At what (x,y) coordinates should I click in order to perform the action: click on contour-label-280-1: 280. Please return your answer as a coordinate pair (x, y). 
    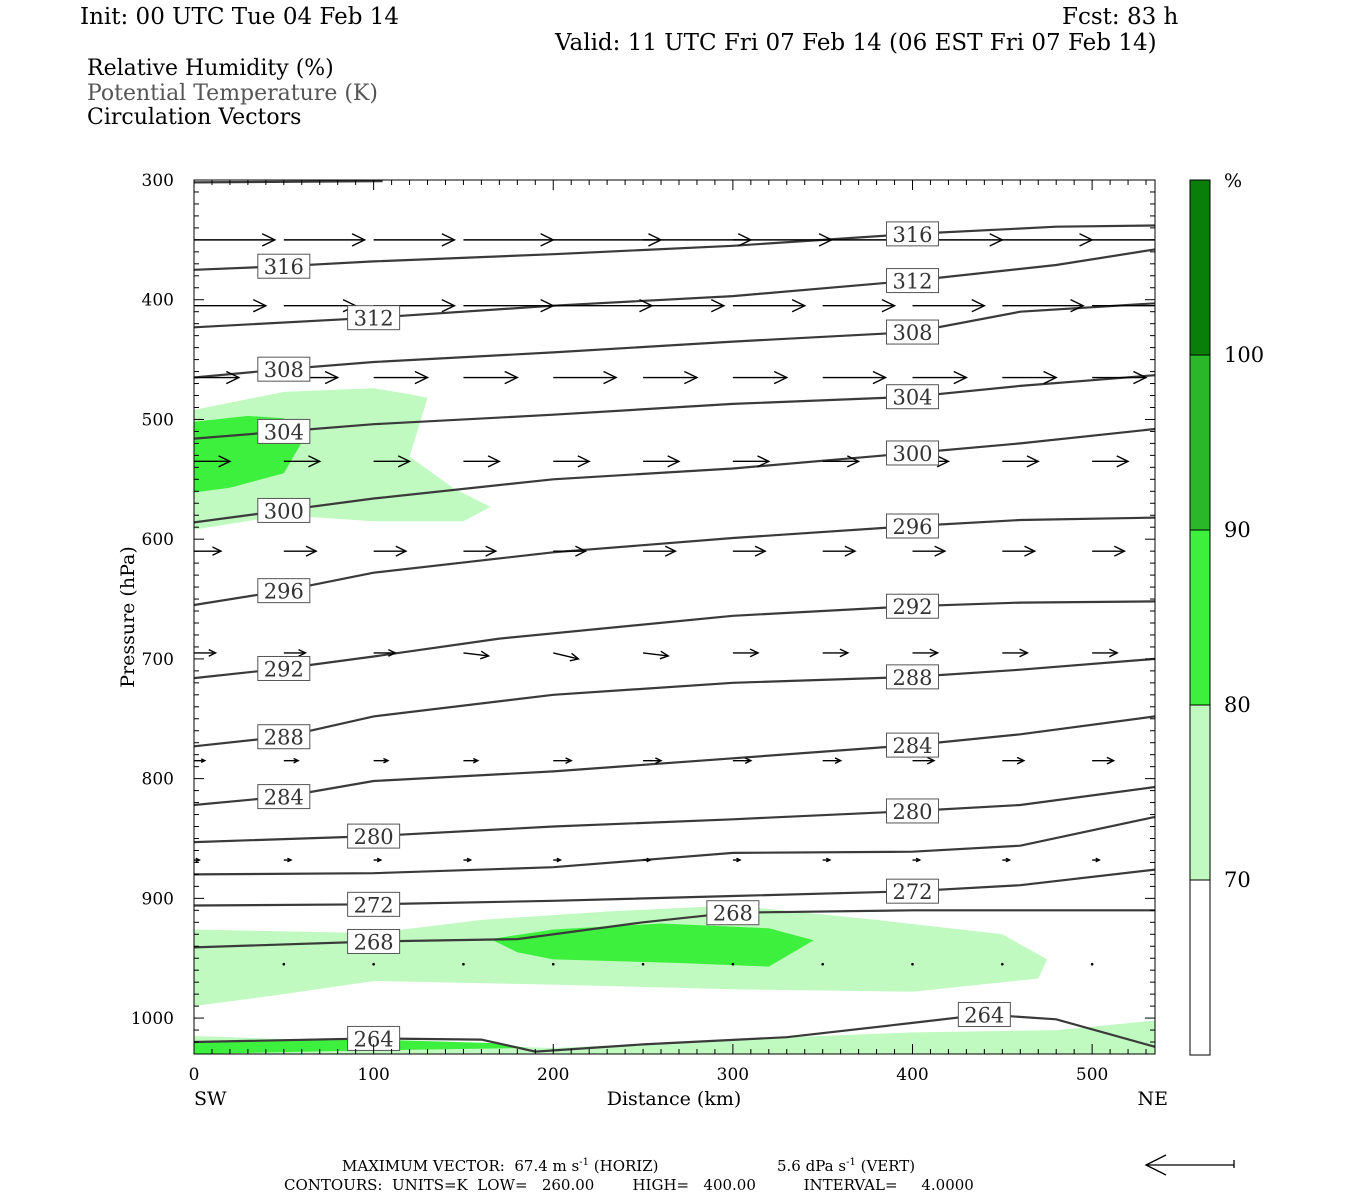
    Looking at the image, I should click on (912, 812).